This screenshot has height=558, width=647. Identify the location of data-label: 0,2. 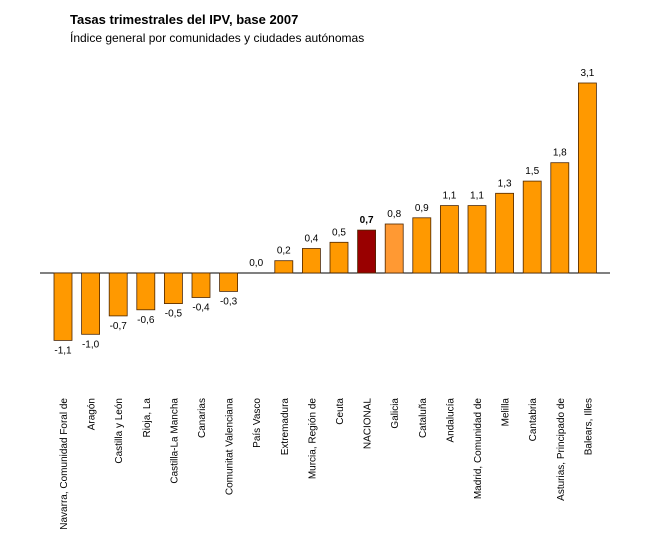
(284, 251).